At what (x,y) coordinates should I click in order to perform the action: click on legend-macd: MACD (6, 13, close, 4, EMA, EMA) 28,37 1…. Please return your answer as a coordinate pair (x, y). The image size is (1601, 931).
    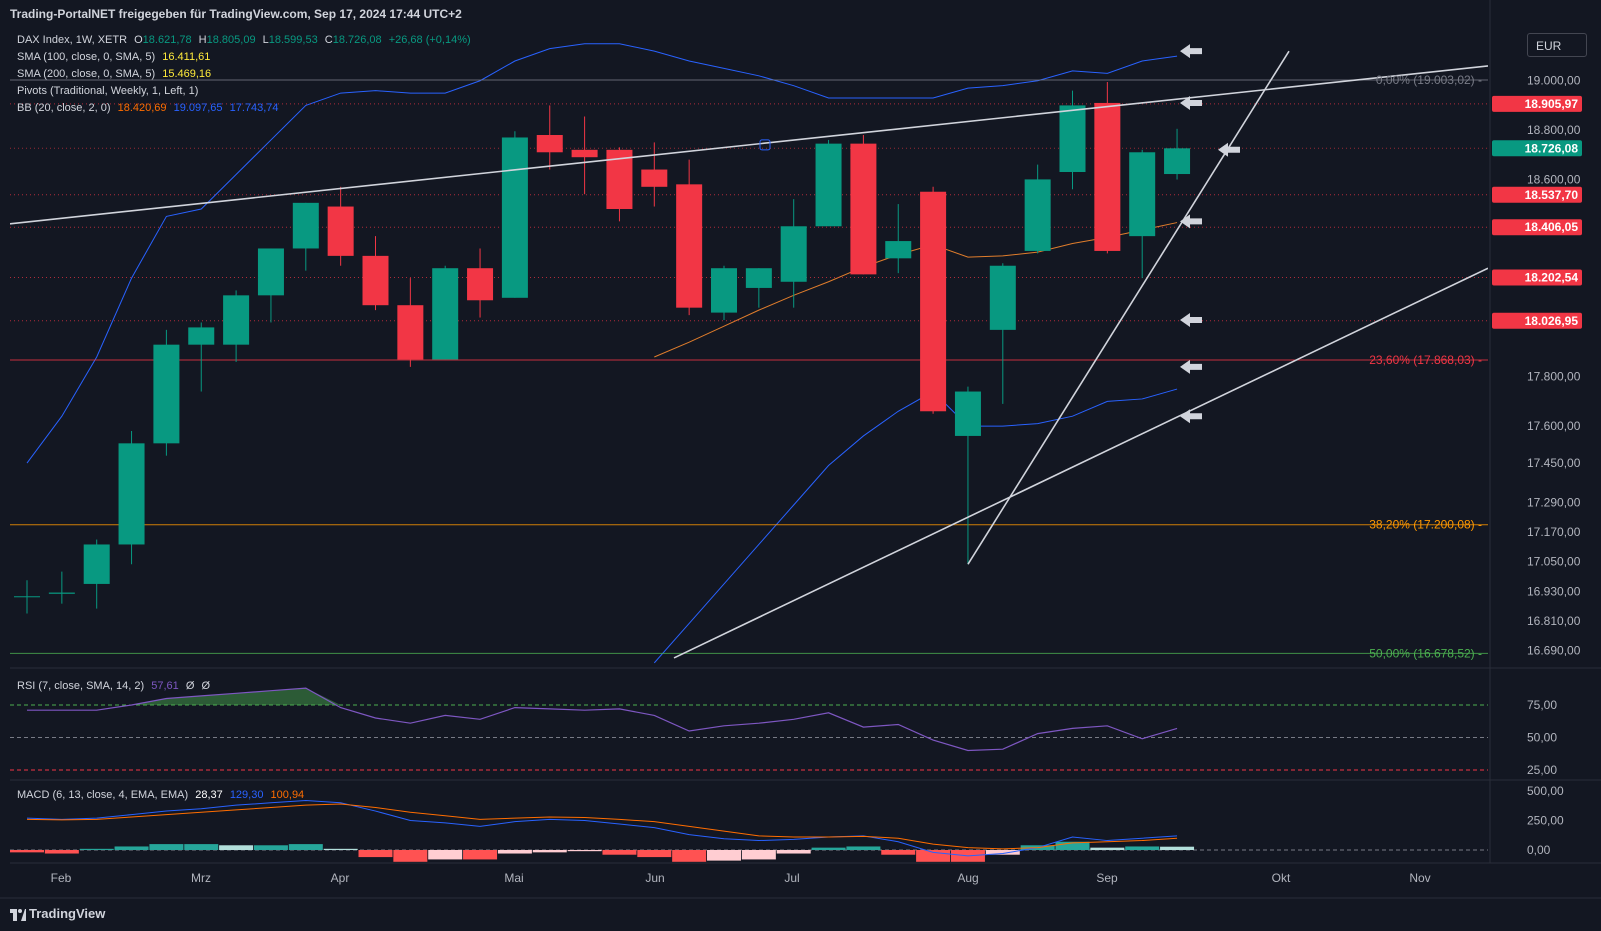
    Looking at the image, I should click on (162, 795).